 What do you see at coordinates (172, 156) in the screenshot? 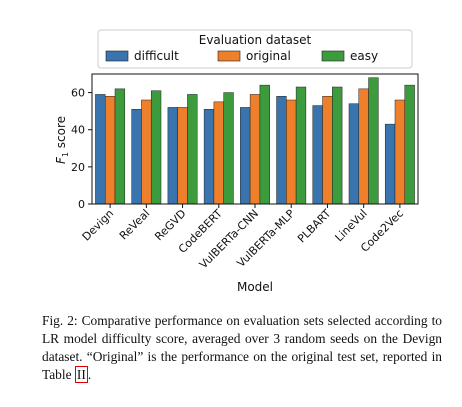
I see `bar-ReGVD-difficult` at bounding box center [172, 156].